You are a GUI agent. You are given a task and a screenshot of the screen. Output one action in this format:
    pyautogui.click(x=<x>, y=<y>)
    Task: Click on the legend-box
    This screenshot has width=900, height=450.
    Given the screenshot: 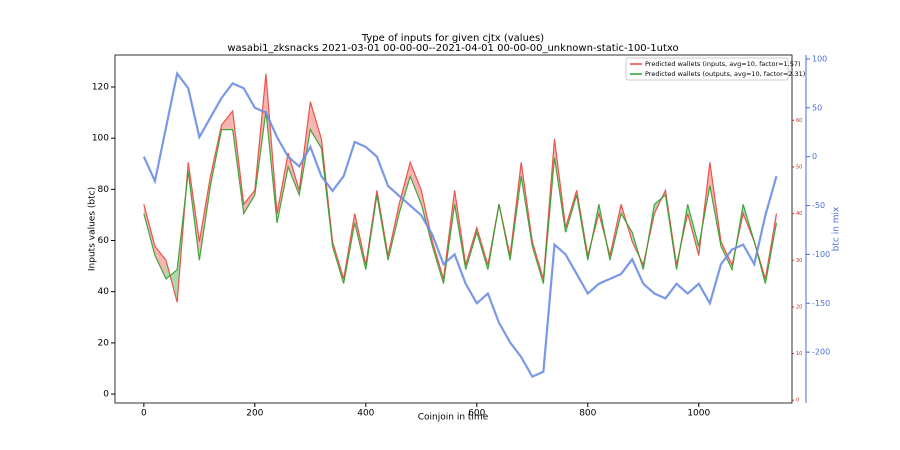 What is the action you would take?
    pyautogui.click(x=707, y=69)
    